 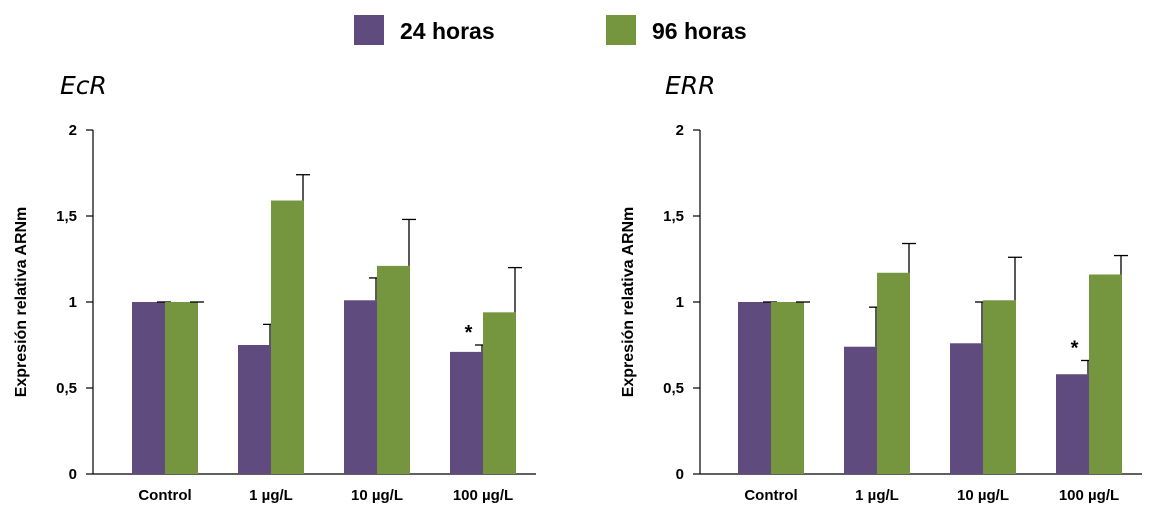 What do you see at coordinates (690, 85) in the screenshot?
I see `panel-title: ERR` at bounding box center [690, 85].